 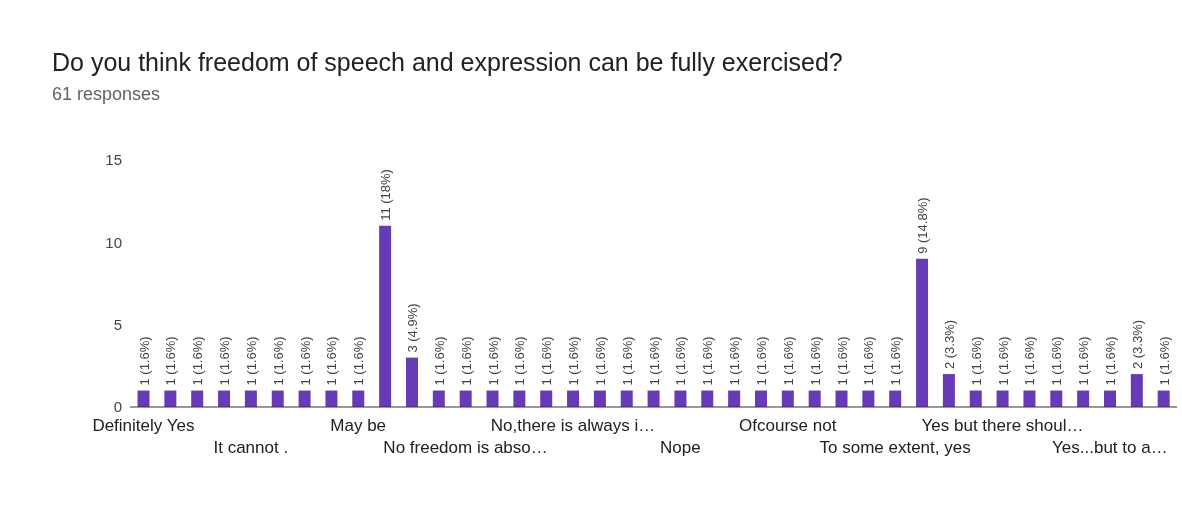 What do you see at coordinates (106, 94) in the screenshot?
I see `chart-subtitle: 61 responses` at bounding box center [106, 94].